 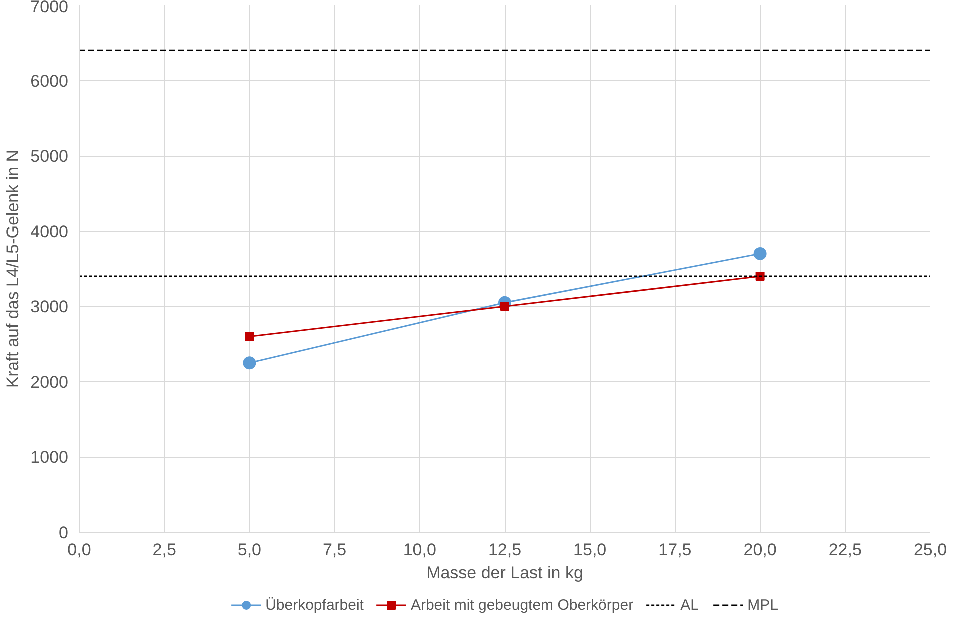 What do you see at coordinates (49, 232) in the screenshot?
I see `y-tick-label: 4000` at bounding box center [49, 232].